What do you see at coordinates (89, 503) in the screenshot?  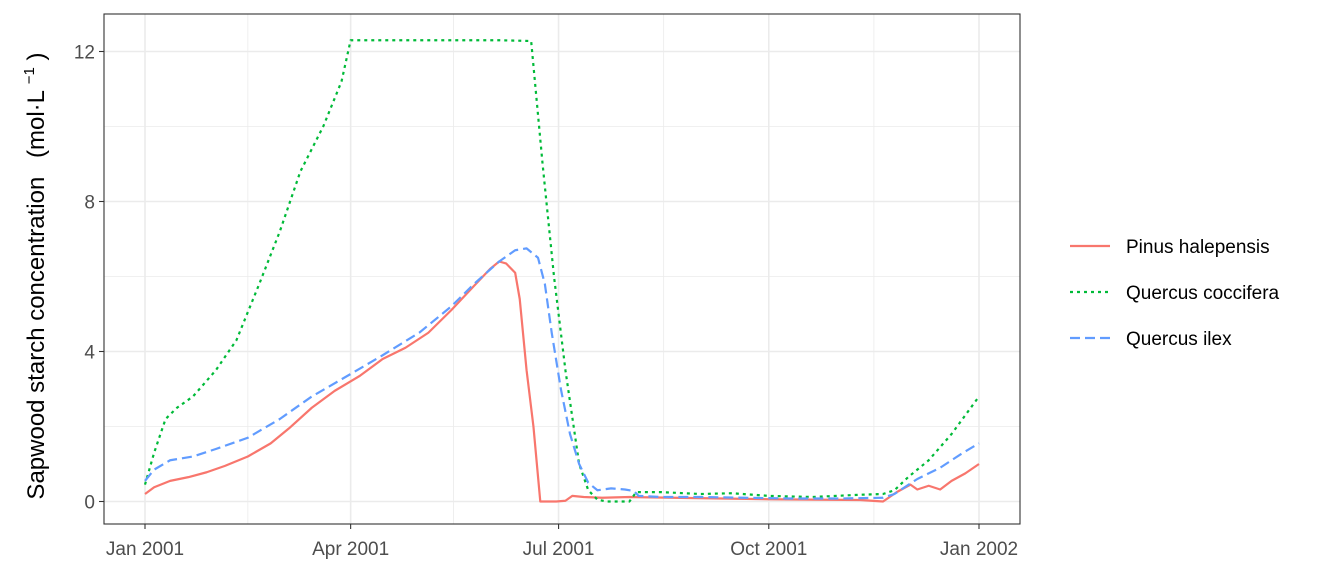 I see `y-tick-label: 0` at bounding box center [89, 503].